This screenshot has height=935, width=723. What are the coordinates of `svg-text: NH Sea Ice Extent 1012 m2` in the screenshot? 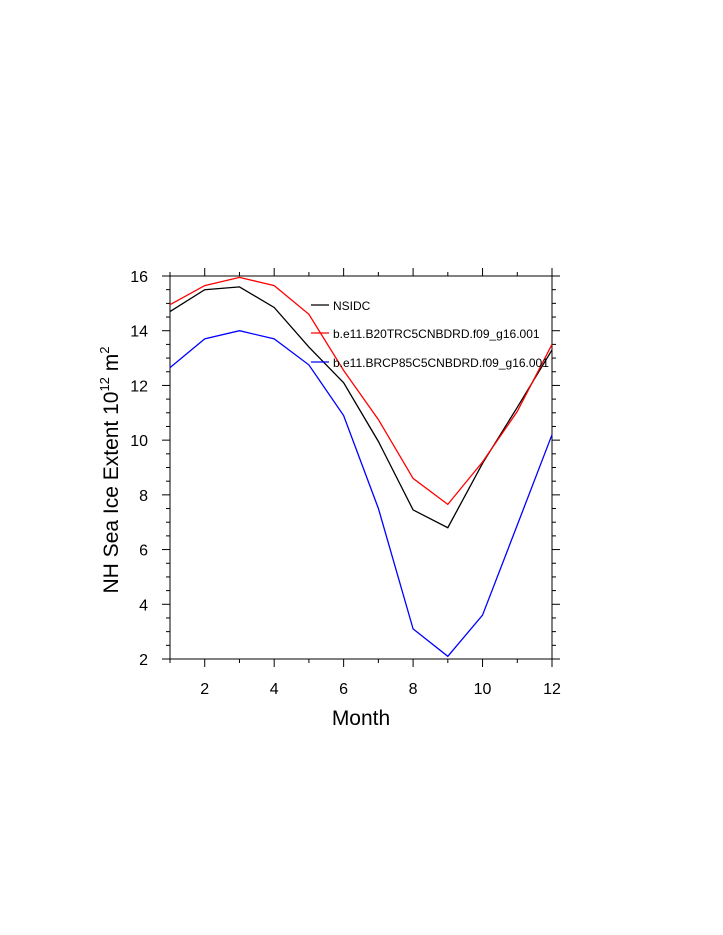 It's located at (110, 470).